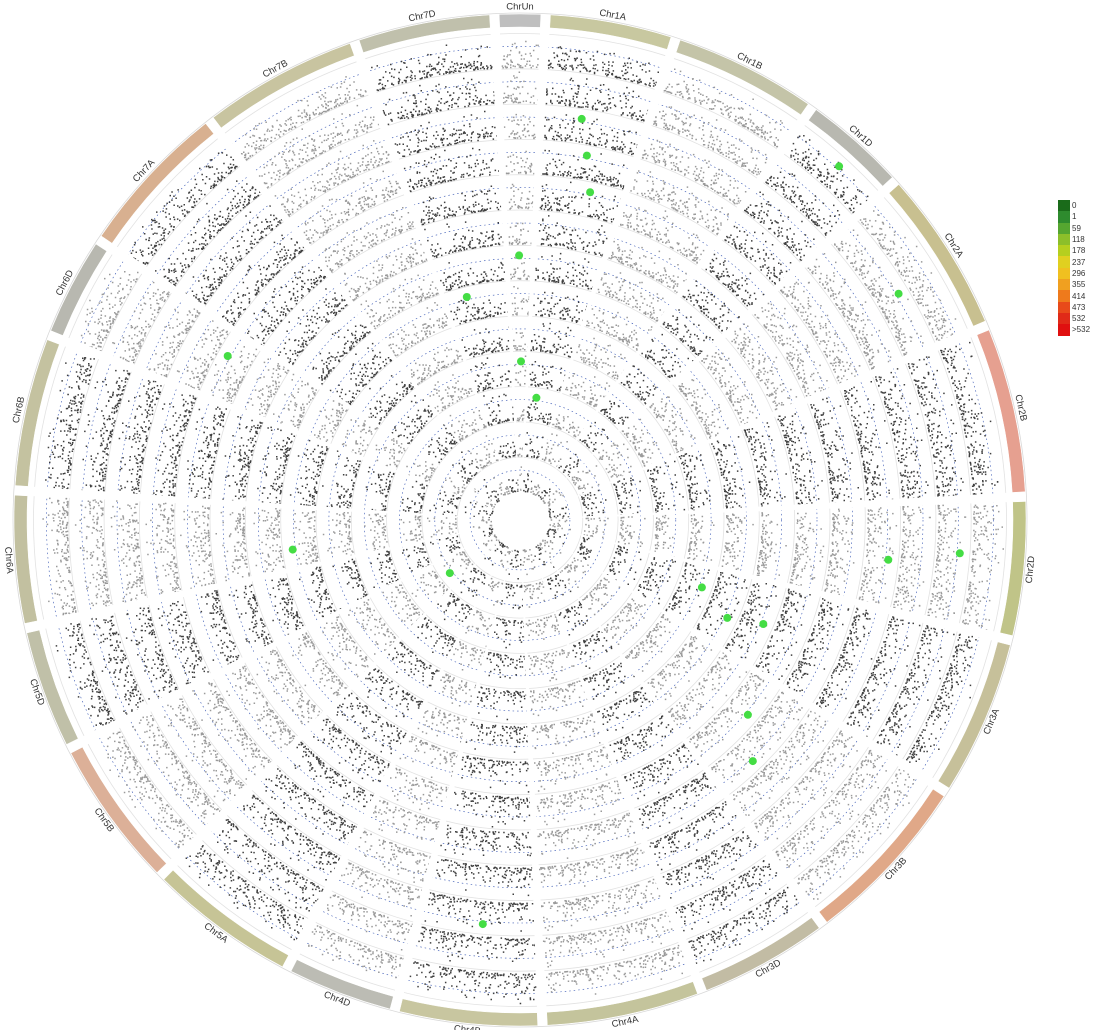 The image size is (1099, 1030). Describe the element at coordinates (1078, 285) in the screenshot. I see `legend-row: 355` at that location.